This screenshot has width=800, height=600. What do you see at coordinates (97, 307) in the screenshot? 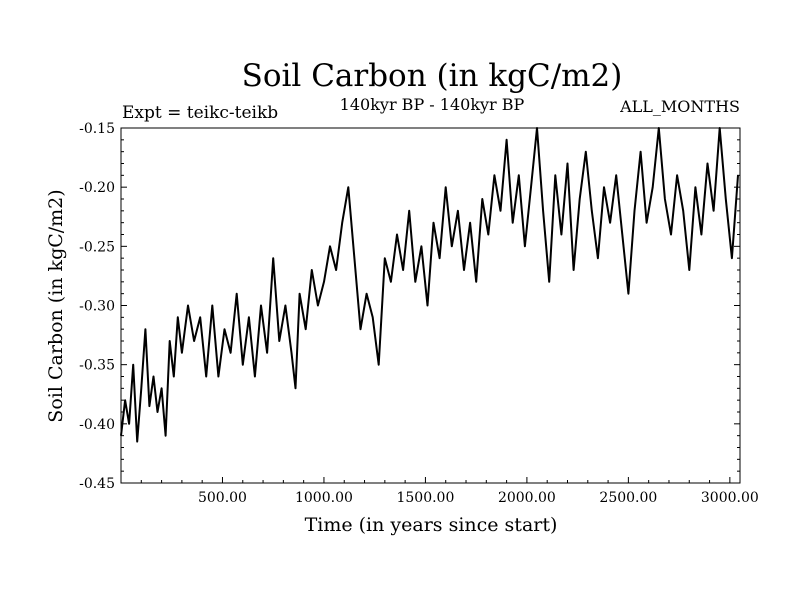
I see `y-tick-label: -0.30` at bounding box center [97, 307].